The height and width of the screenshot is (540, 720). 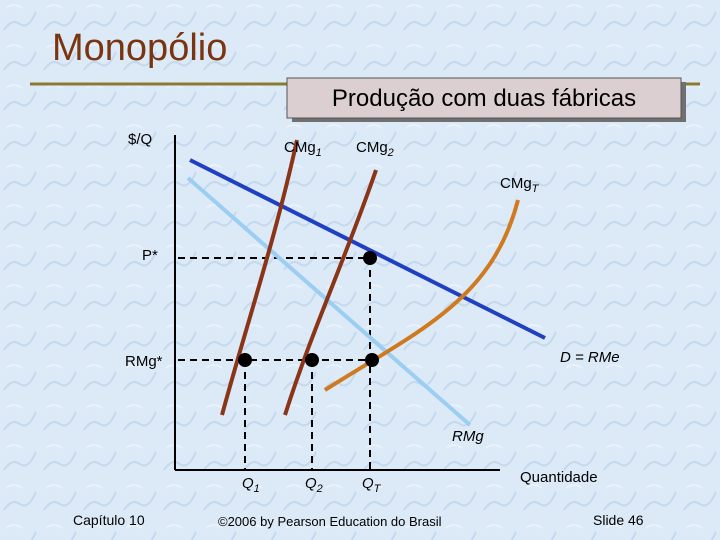 What do you see at coordinates (144, 361) in the screenshot?
I see `mr-label: RMg*` at bounding box center [144, 361].